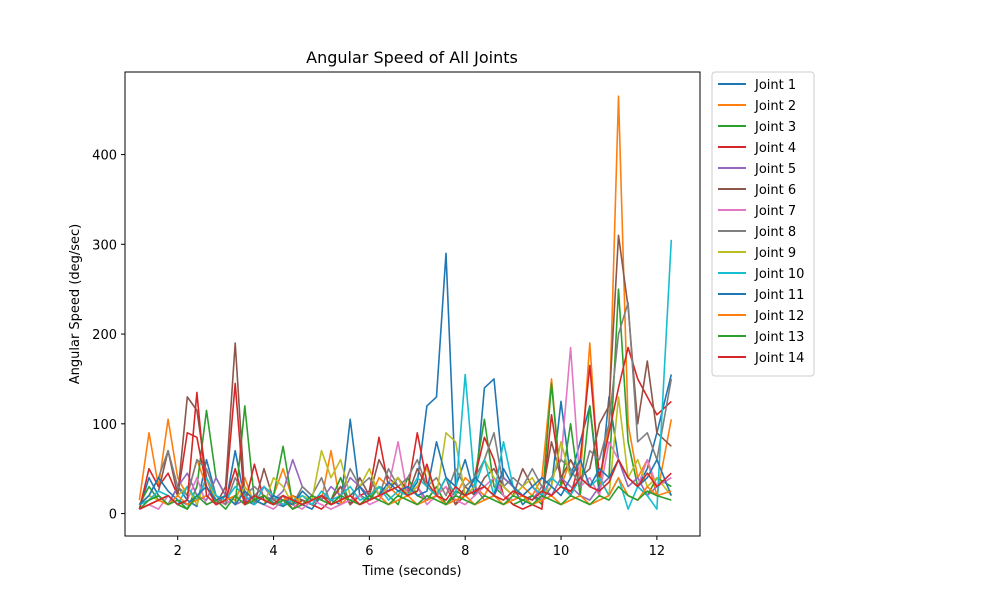  Describe the element at coordinates (104, 425) in the screenshot. I see `y-tick-label: 100` at that location.